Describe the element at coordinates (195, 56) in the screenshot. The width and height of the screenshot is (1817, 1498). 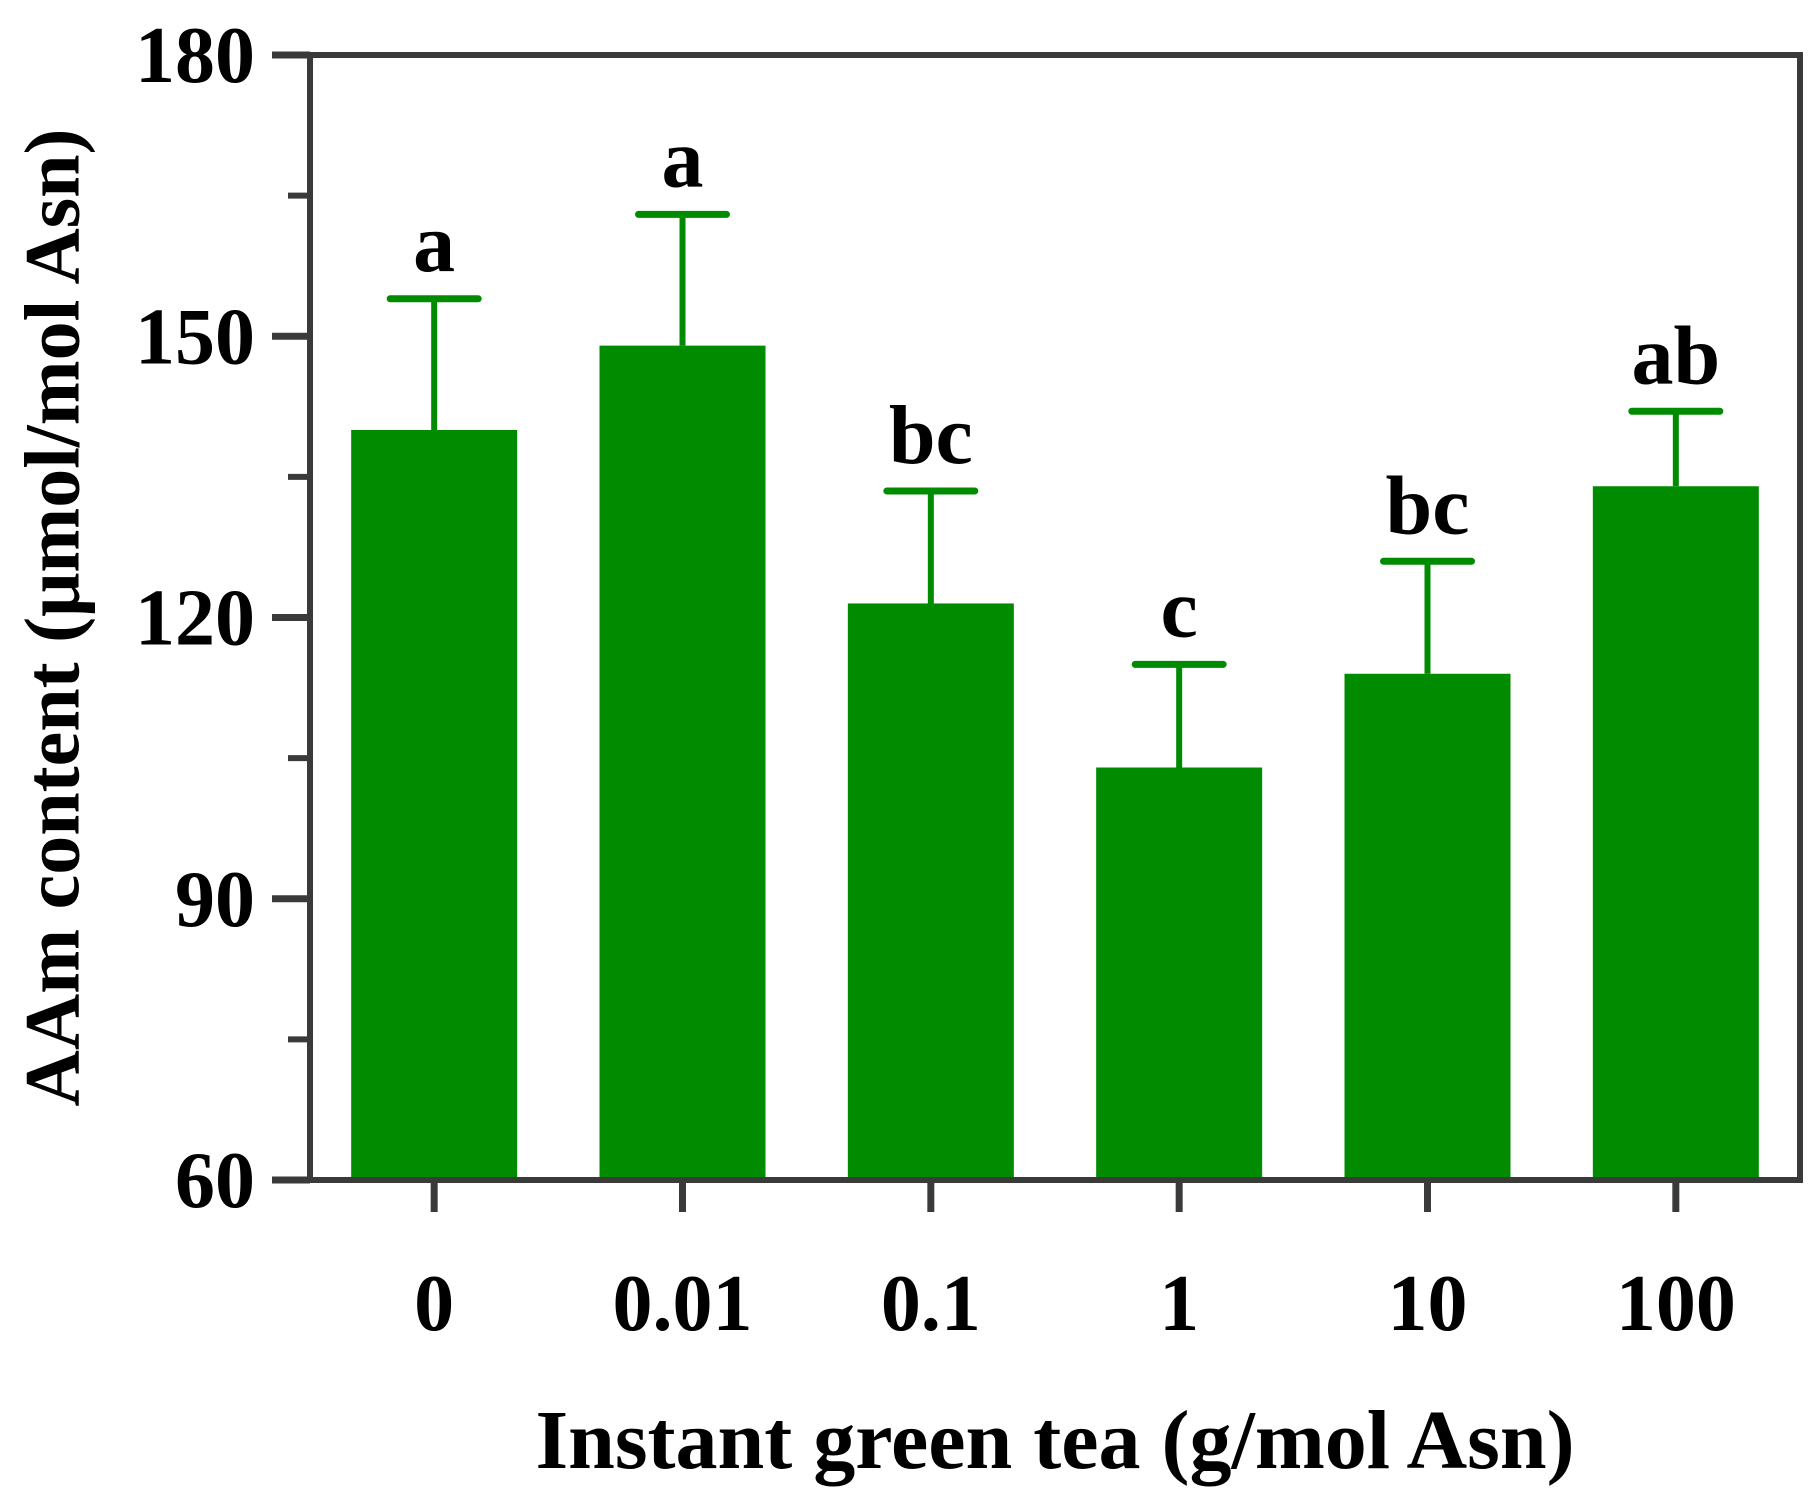
I see `y-tick-label-4: 180` at that location.